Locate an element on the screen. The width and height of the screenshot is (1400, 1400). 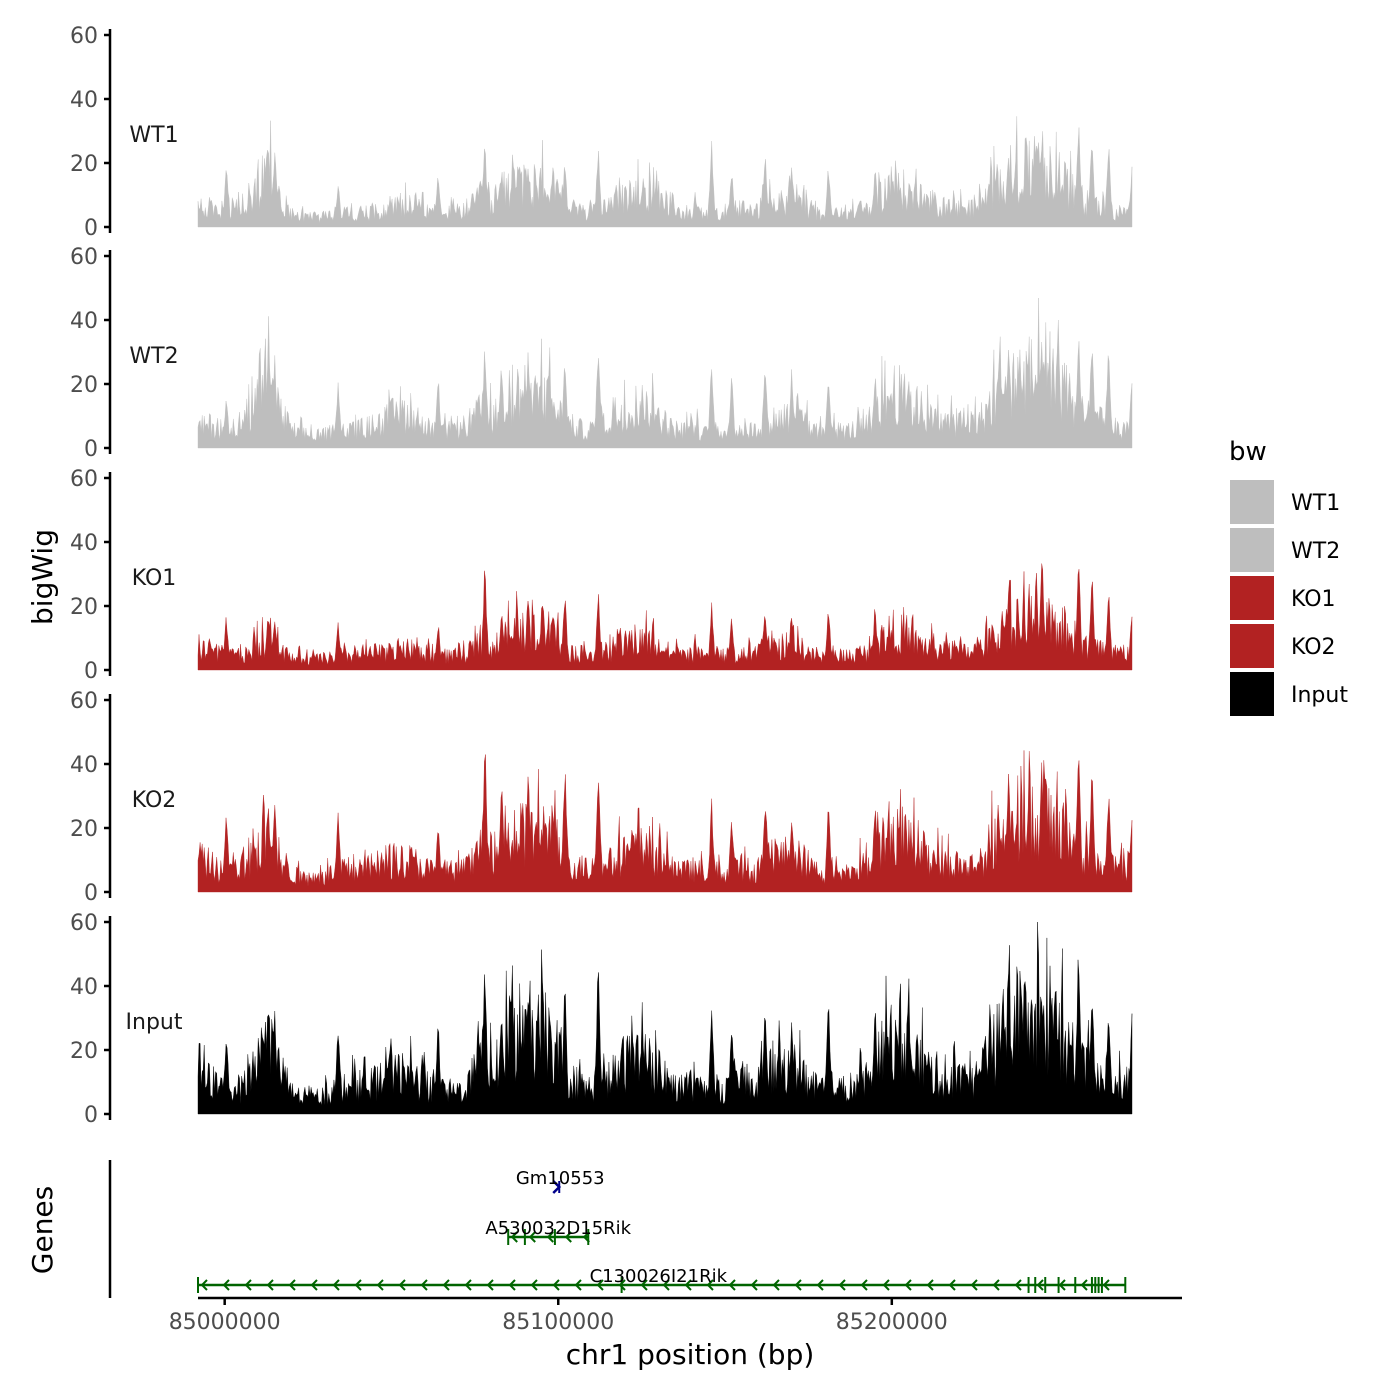
gene-a530032d15rik: A530032D15Rik is located at coordinates (558, 1231).